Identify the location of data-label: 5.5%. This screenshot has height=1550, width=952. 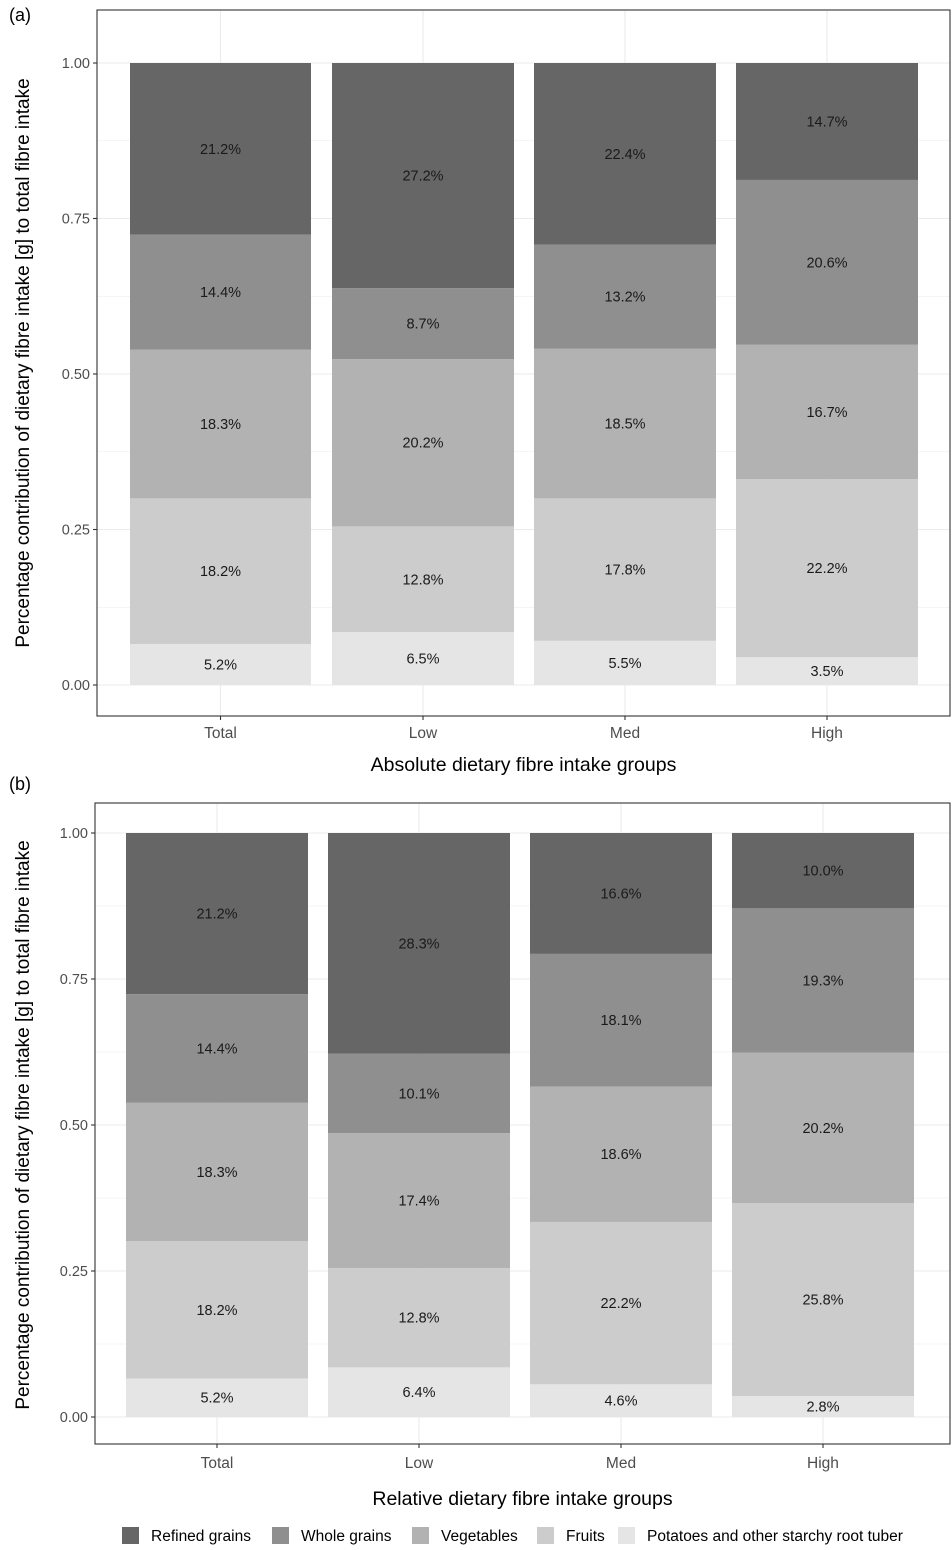
(624, 664).